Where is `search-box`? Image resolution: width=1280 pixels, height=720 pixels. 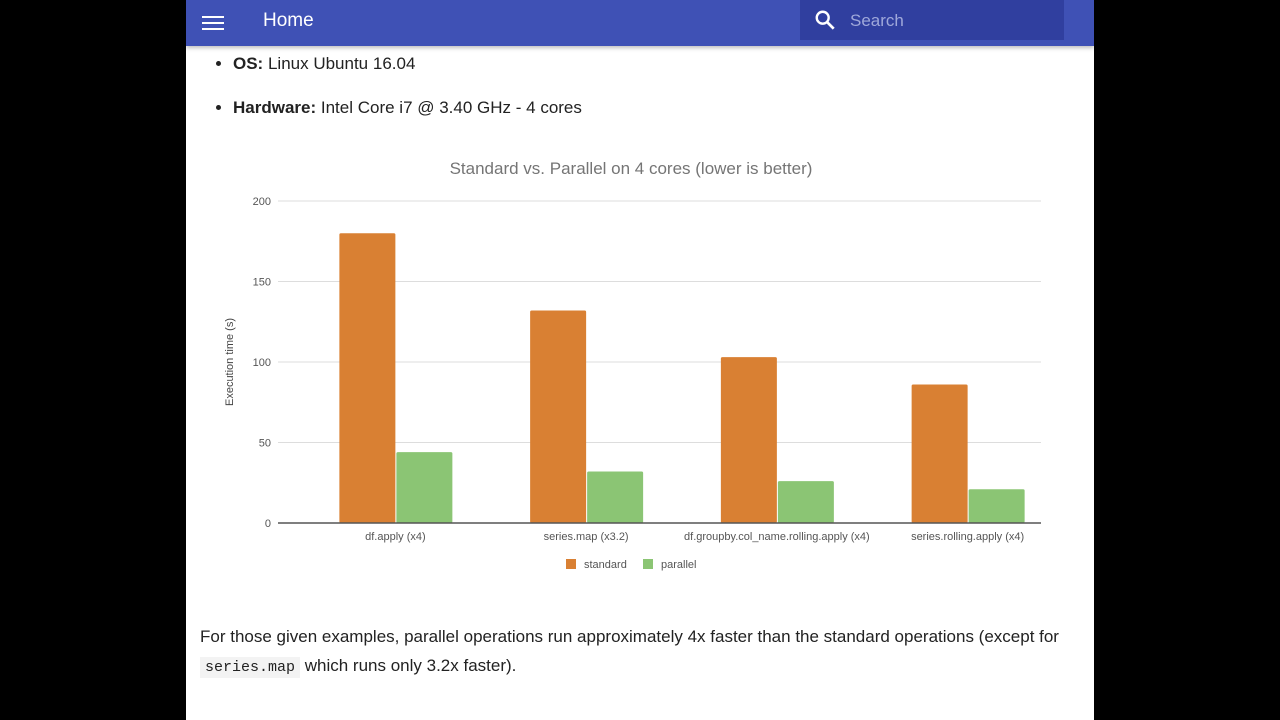
search-box is located at coordinates (932, 20).